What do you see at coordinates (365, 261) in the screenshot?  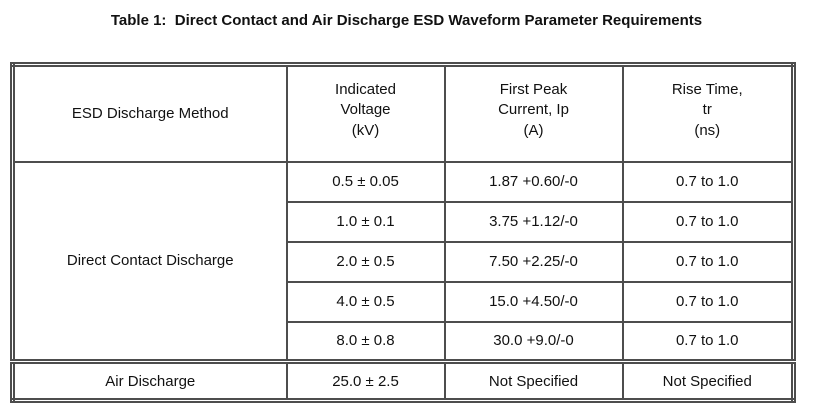 I see `voltage-cell: 2.0 ± 0.5` at bounding box center [365, 261].